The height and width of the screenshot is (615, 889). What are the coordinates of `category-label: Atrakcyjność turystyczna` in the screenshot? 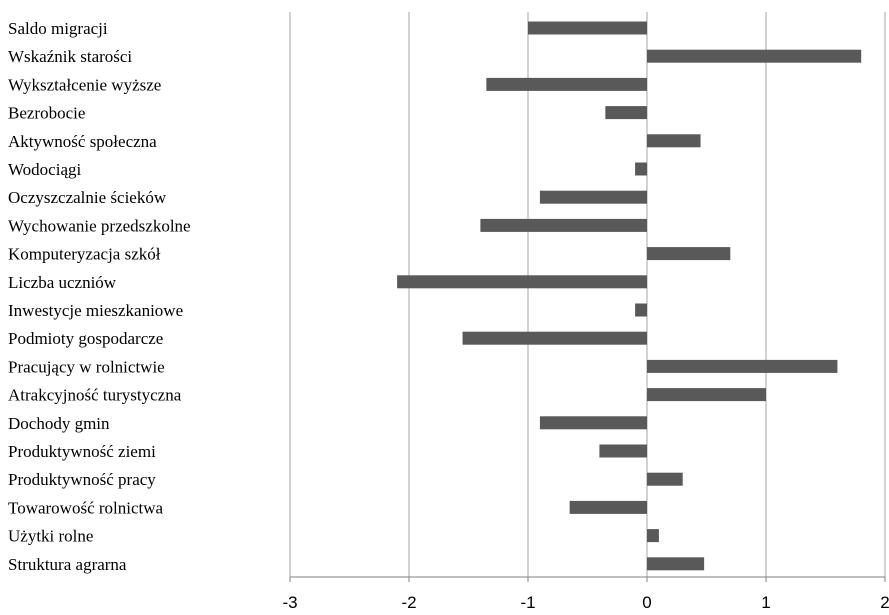 It's located at (95, 395).